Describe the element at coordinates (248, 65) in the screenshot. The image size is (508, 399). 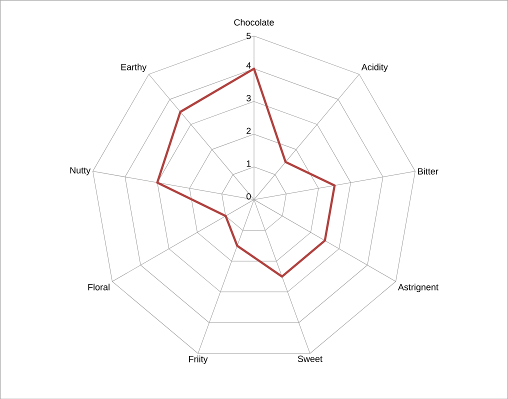
I see `y-tick-label: 4` at that location.